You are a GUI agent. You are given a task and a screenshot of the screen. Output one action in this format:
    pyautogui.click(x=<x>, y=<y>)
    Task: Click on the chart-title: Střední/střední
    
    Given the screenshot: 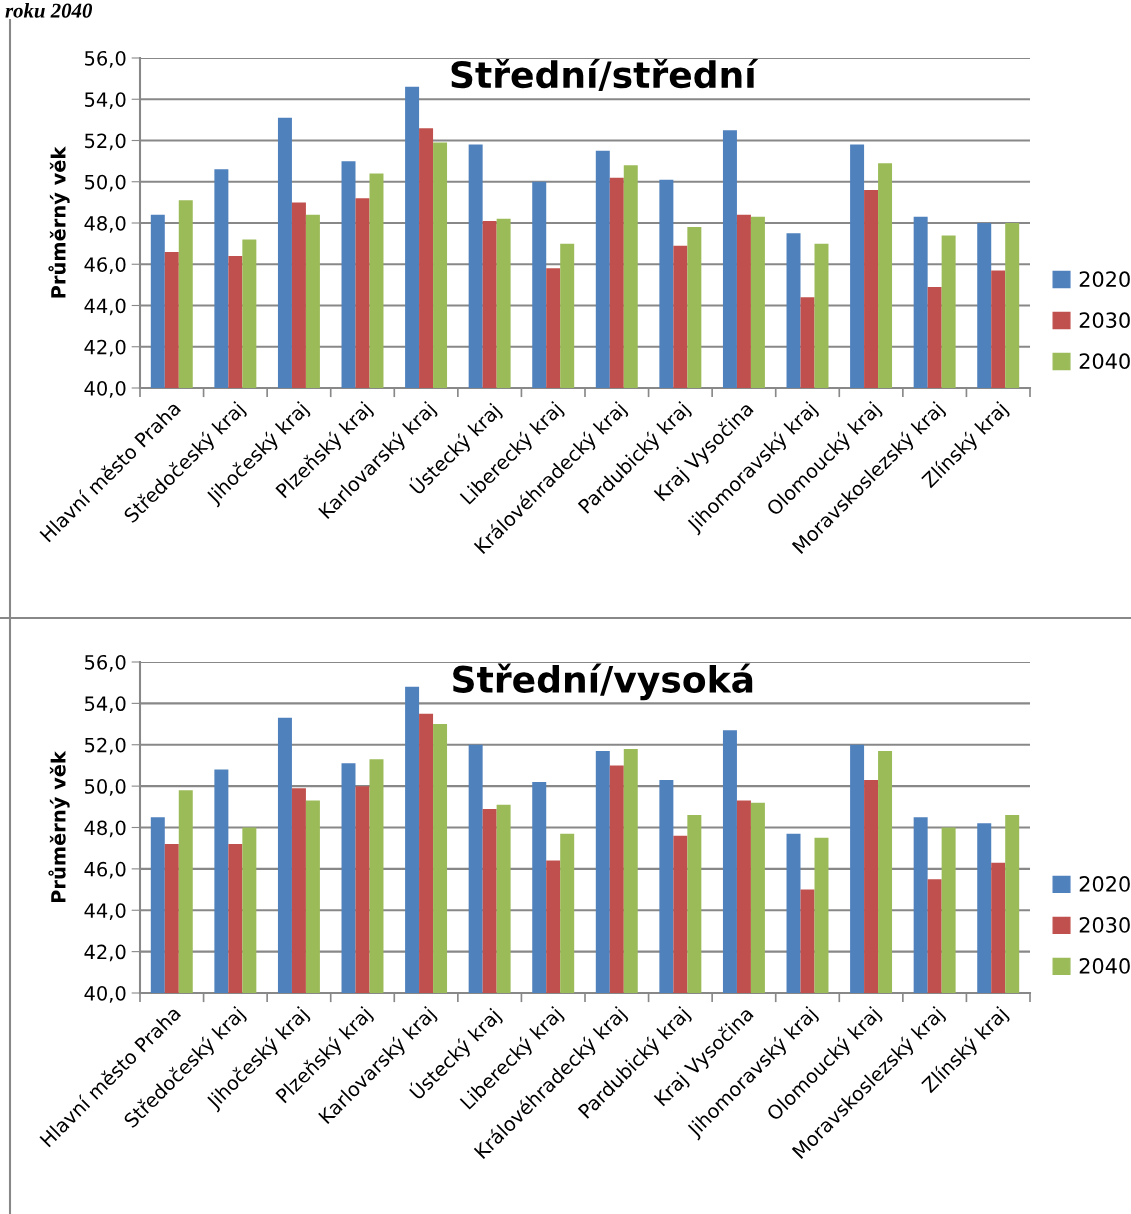 What is the action you would take?
    pyautogui.click(x=605, y=75)
    